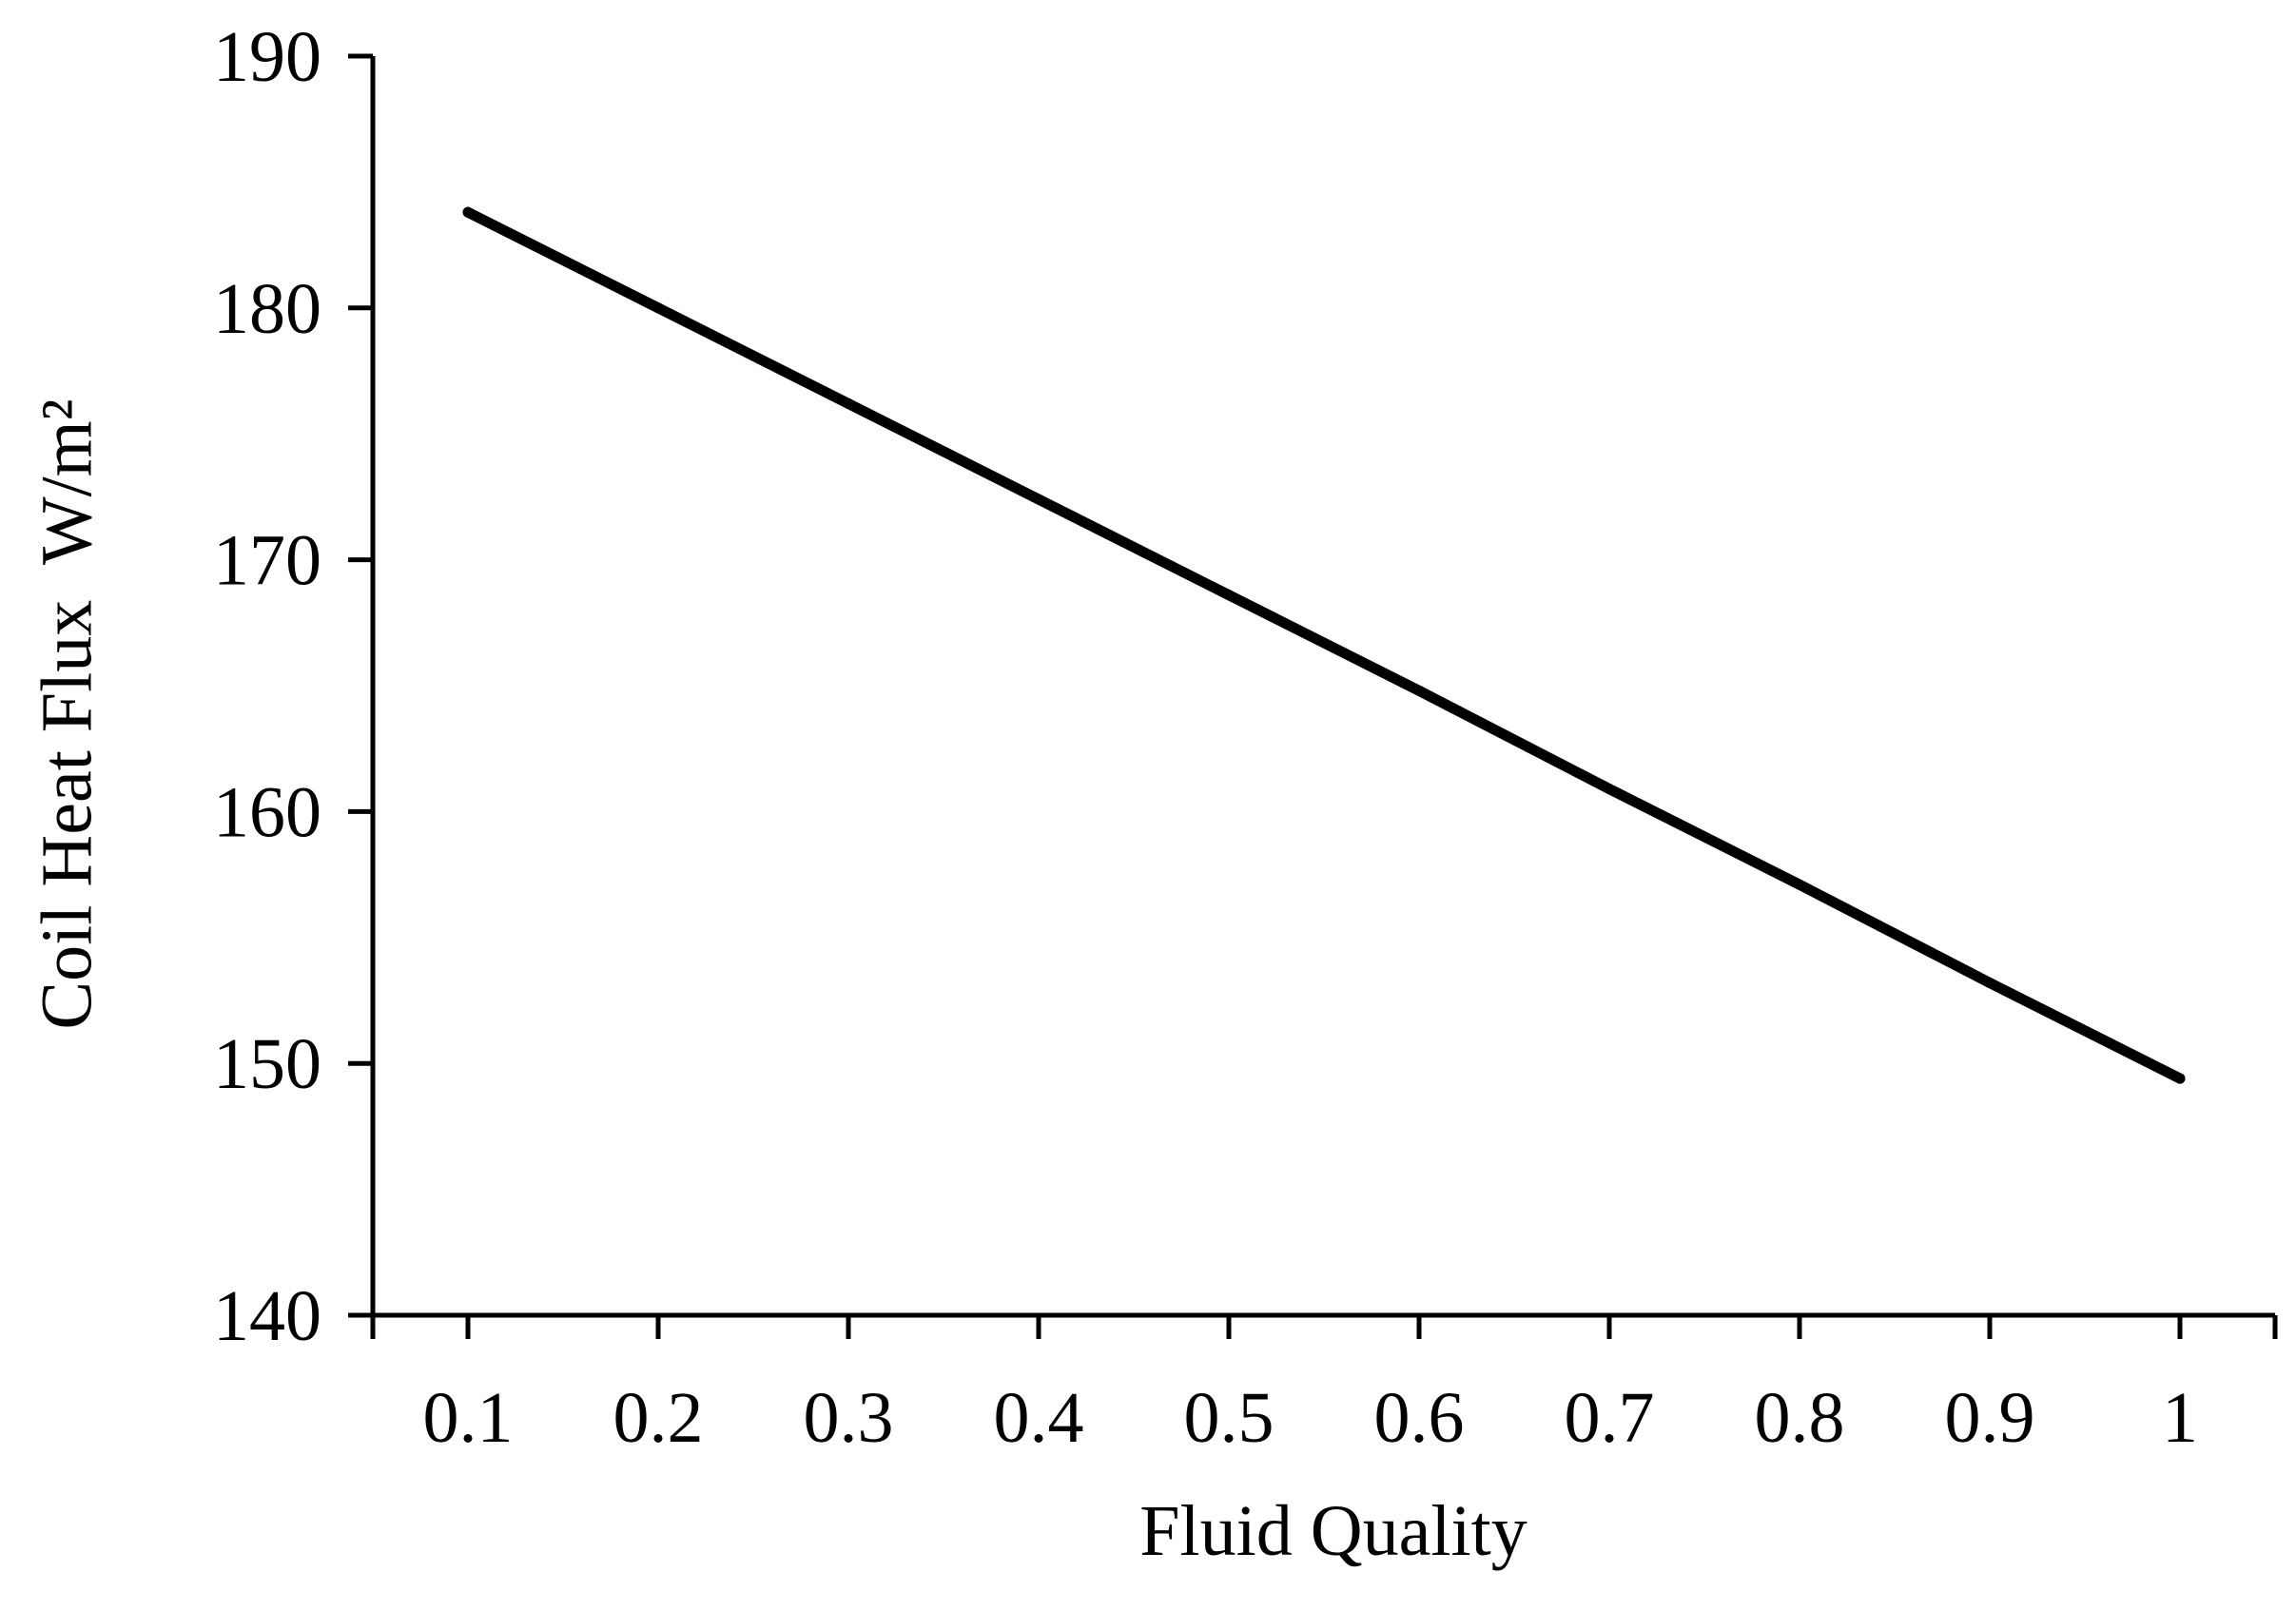 Image resolution: width=2296 pixels, height=1611 pixels. What do you see at coordinates (1039, 1418) in the screenshot?
I see `x-tick-label-0.4: 0.4` at bounding box center [1039, 1418].